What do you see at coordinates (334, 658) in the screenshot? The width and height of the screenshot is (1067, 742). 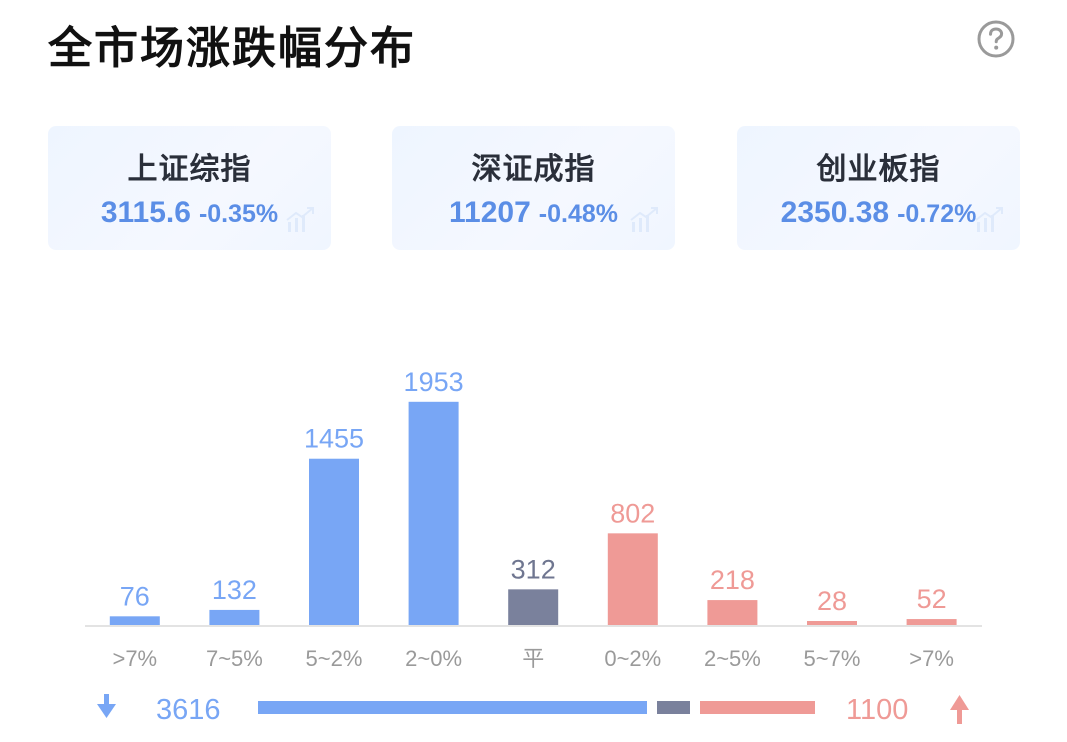 I see `tick-label-2: 5~2%` at bounding box center [334, 658].